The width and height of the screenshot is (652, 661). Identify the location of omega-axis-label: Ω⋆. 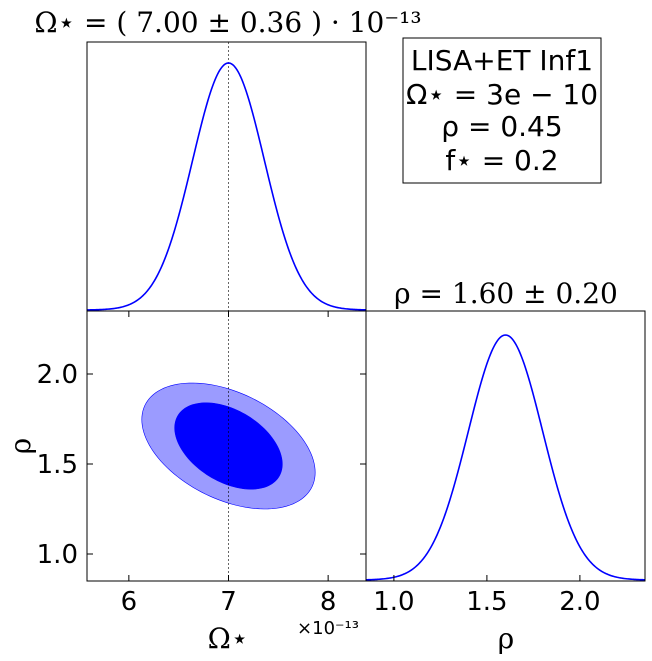
(228, 638).